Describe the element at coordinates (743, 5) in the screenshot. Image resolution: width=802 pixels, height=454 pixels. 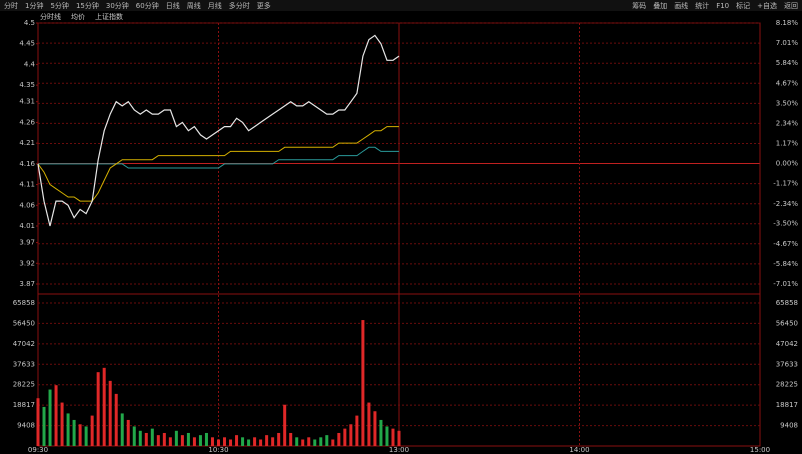
I see `toolbar-button: 标记` at that location.